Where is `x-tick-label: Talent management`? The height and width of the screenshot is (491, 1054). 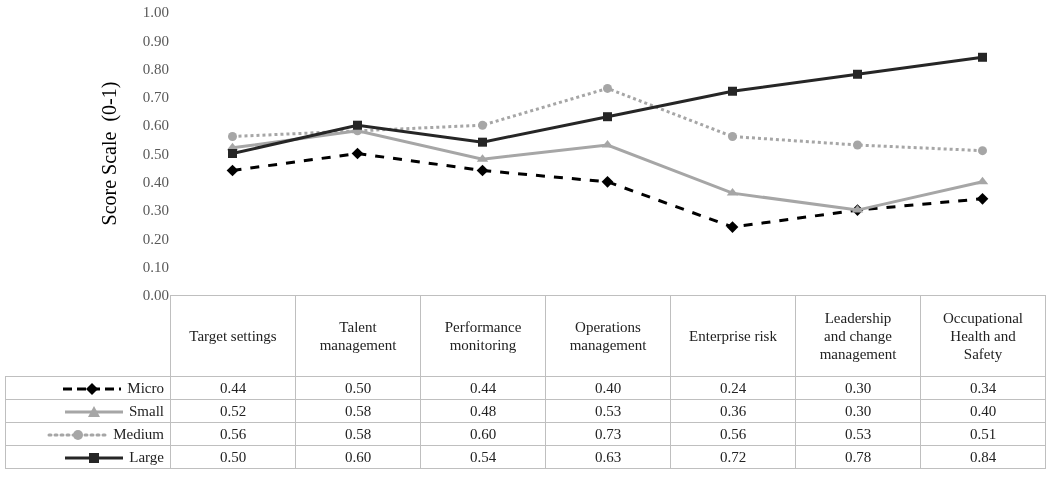
x-tick-label: Talent management is located at coordinates (358, 336).